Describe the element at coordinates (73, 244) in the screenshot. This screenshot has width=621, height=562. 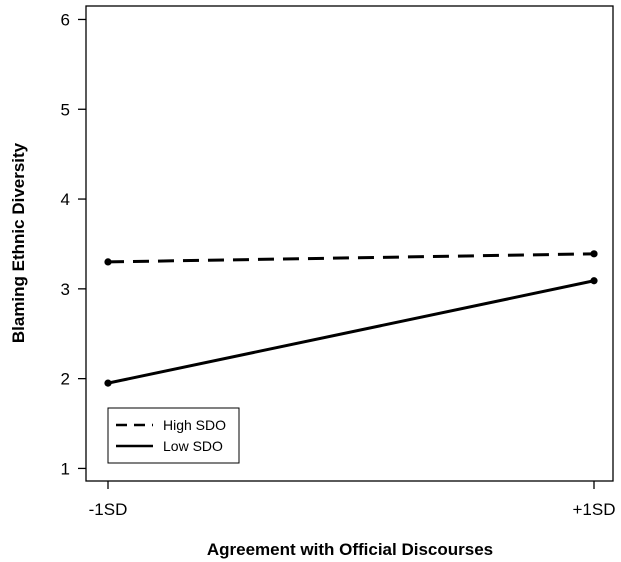
I see `y-axis: 1 2 3 4 5 6` at that location.